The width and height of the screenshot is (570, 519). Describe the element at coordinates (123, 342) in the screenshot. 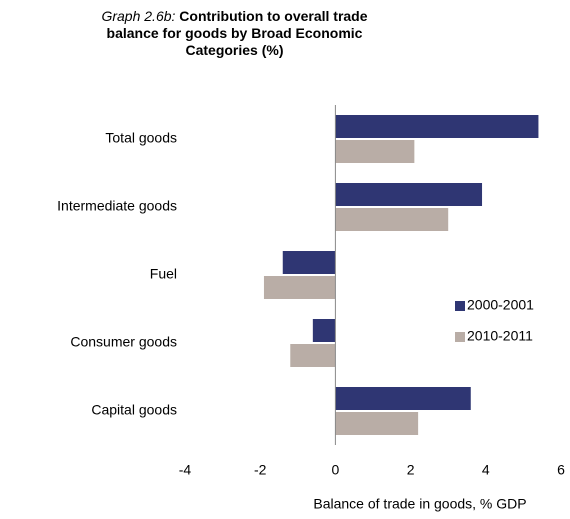

I see `category-label: Consumer goods` at that location.